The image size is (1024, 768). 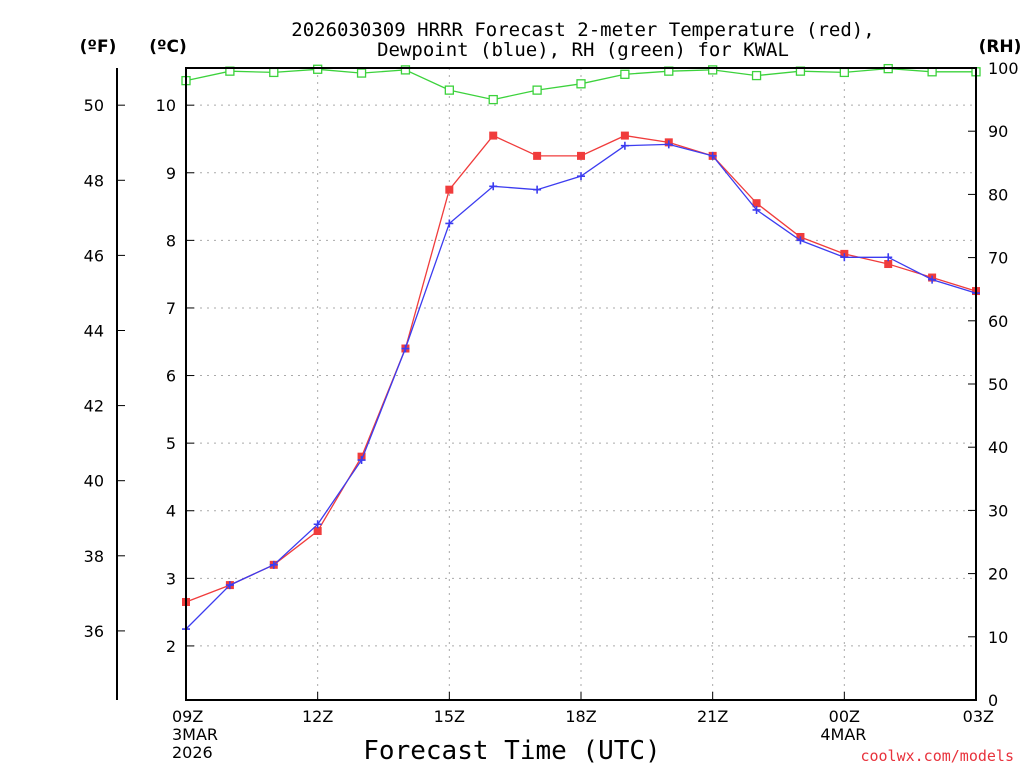 I want to click on fahrenheit-tick-label: 42, so click(x=94, y=406).